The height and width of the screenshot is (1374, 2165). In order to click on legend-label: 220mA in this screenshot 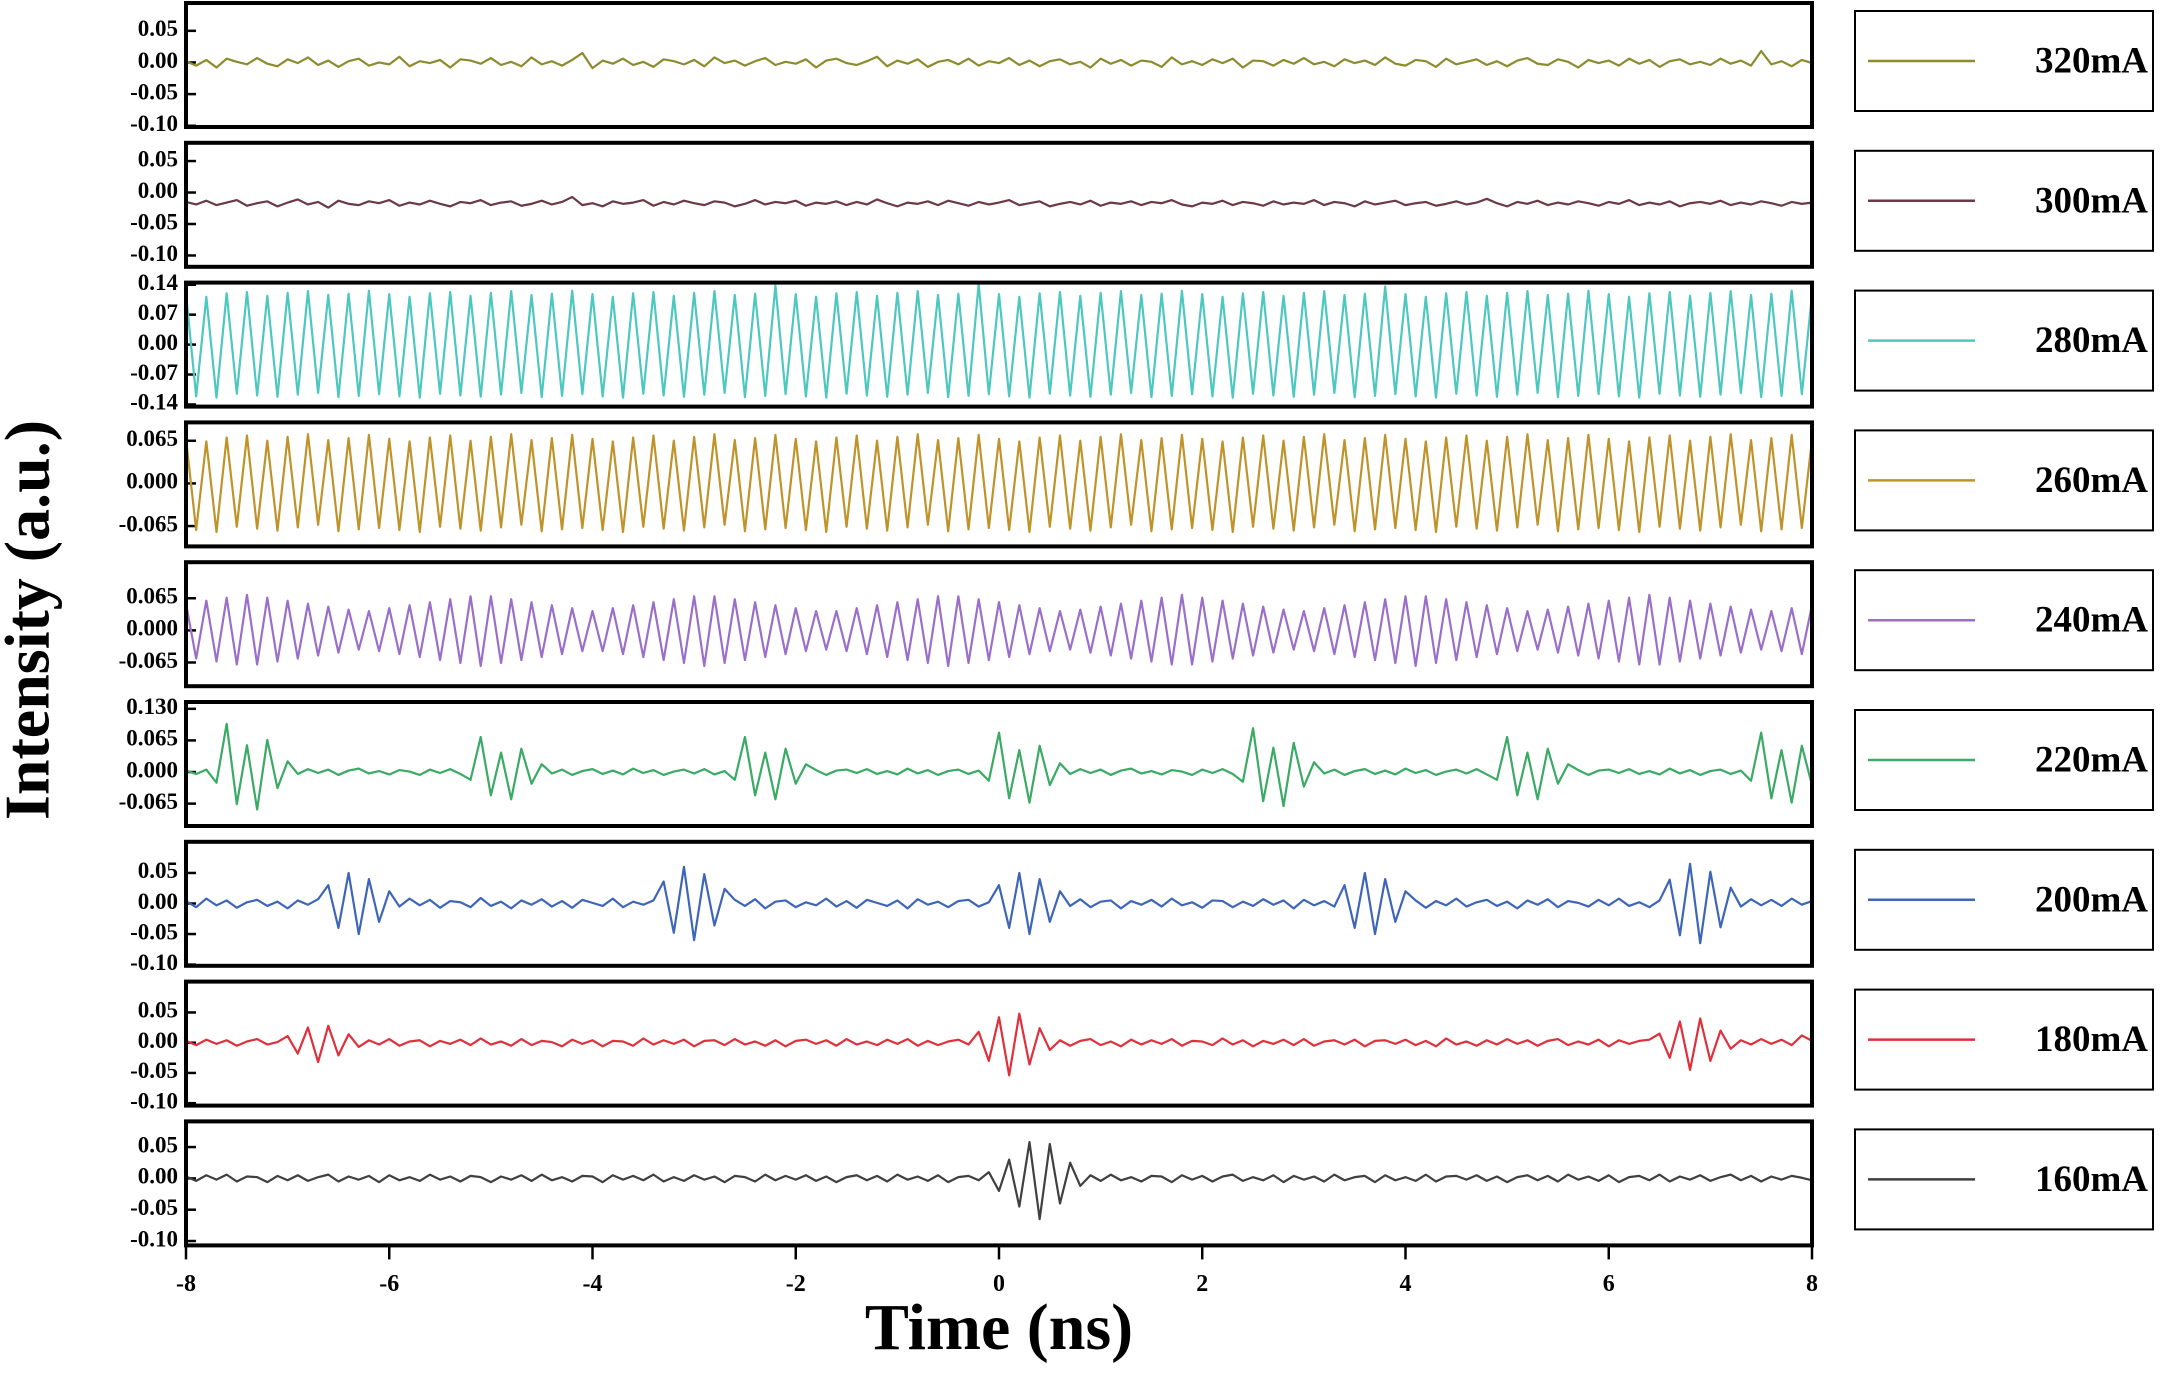, I will do `click(2091, 759)`.